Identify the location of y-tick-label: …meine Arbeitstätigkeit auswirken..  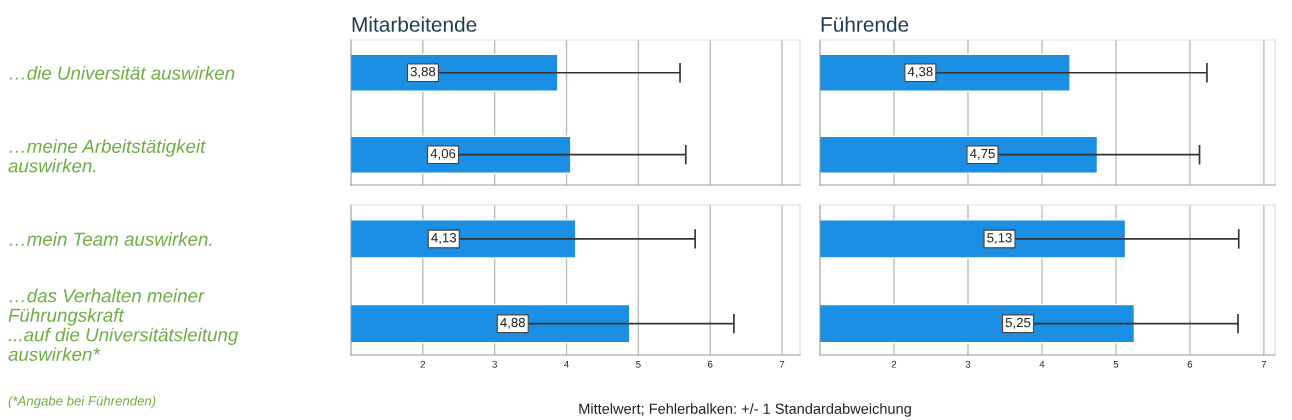
(107, 156).